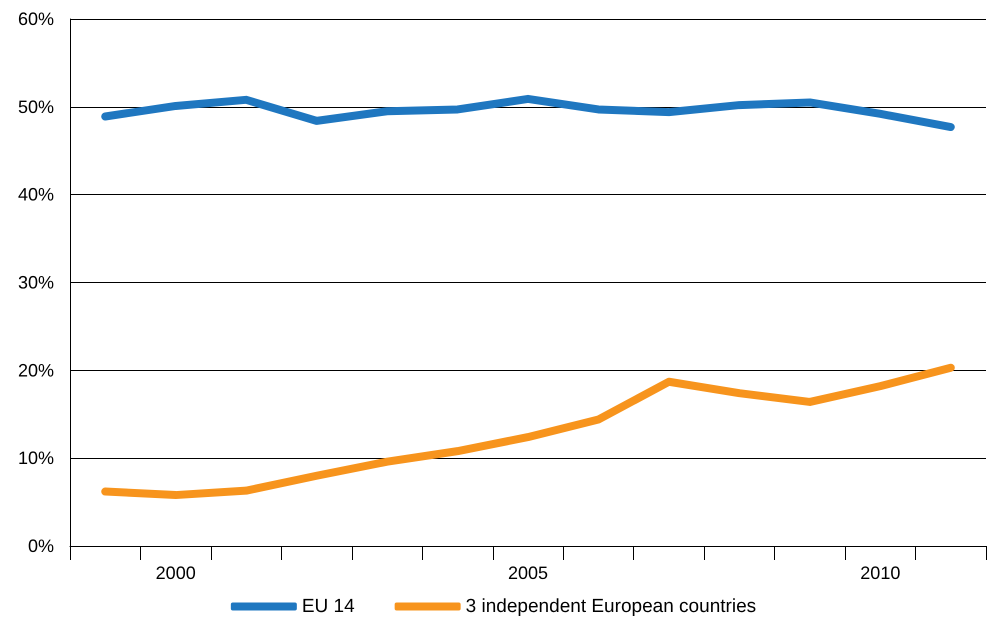  I want to click on y-tick-label: 30%, so click(36, 282).